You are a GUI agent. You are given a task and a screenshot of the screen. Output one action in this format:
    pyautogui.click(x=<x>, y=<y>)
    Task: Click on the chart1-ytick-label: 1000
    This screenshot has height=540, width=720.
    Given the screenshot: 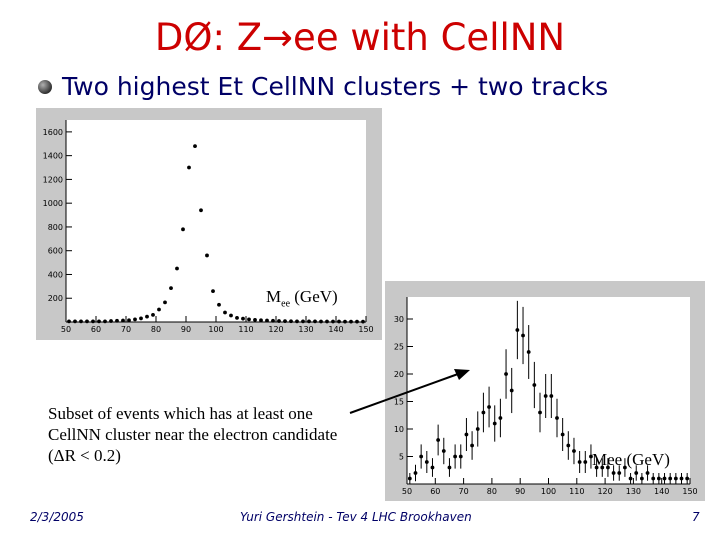 What is the action you would take?
    pyautogui.click(x=53, y=203)
    